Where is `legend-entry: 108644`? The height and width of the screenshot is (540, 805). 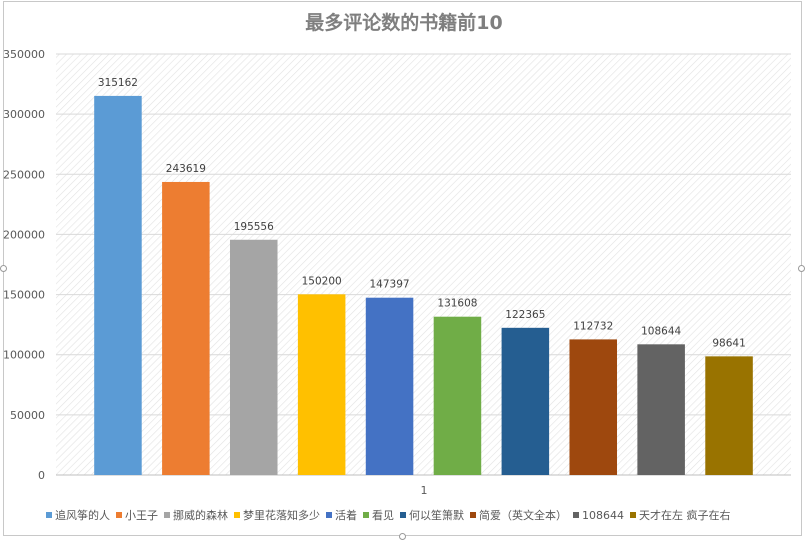
legend-entry: 108644 is located at coordinates (603, 515).